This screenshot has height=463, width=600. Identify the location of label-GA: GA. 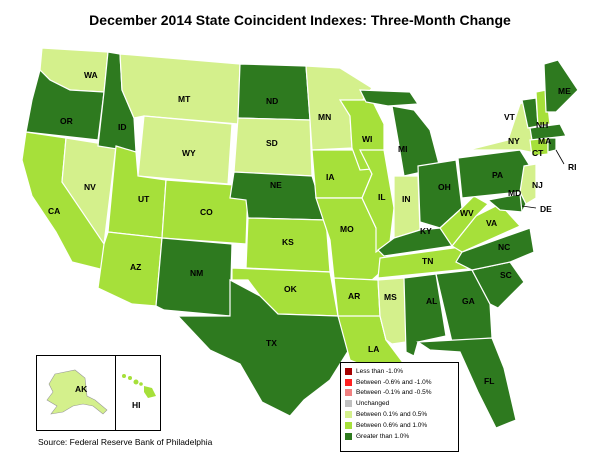
(468, 301).